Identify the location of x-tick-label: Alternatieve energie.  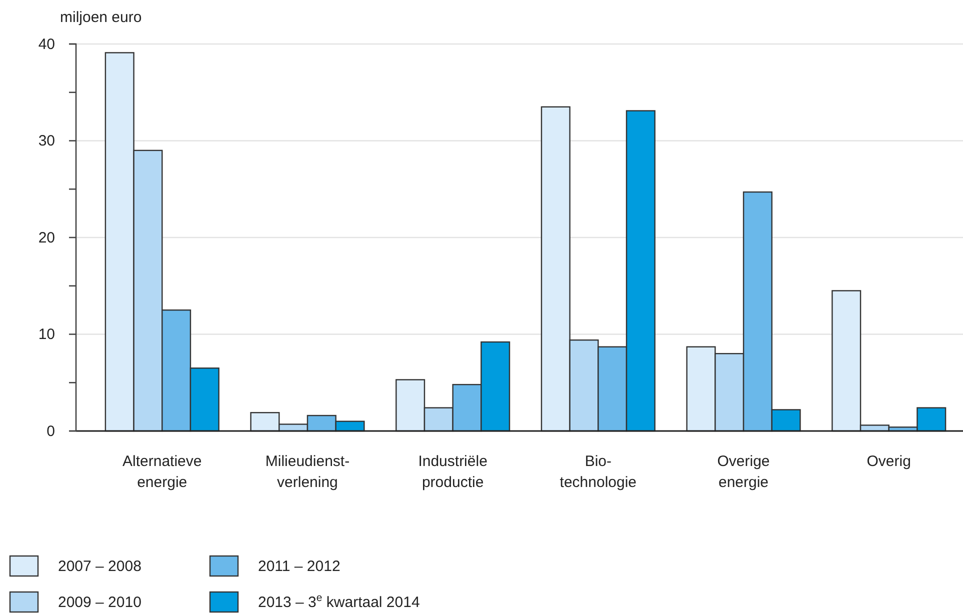
(162, 472).